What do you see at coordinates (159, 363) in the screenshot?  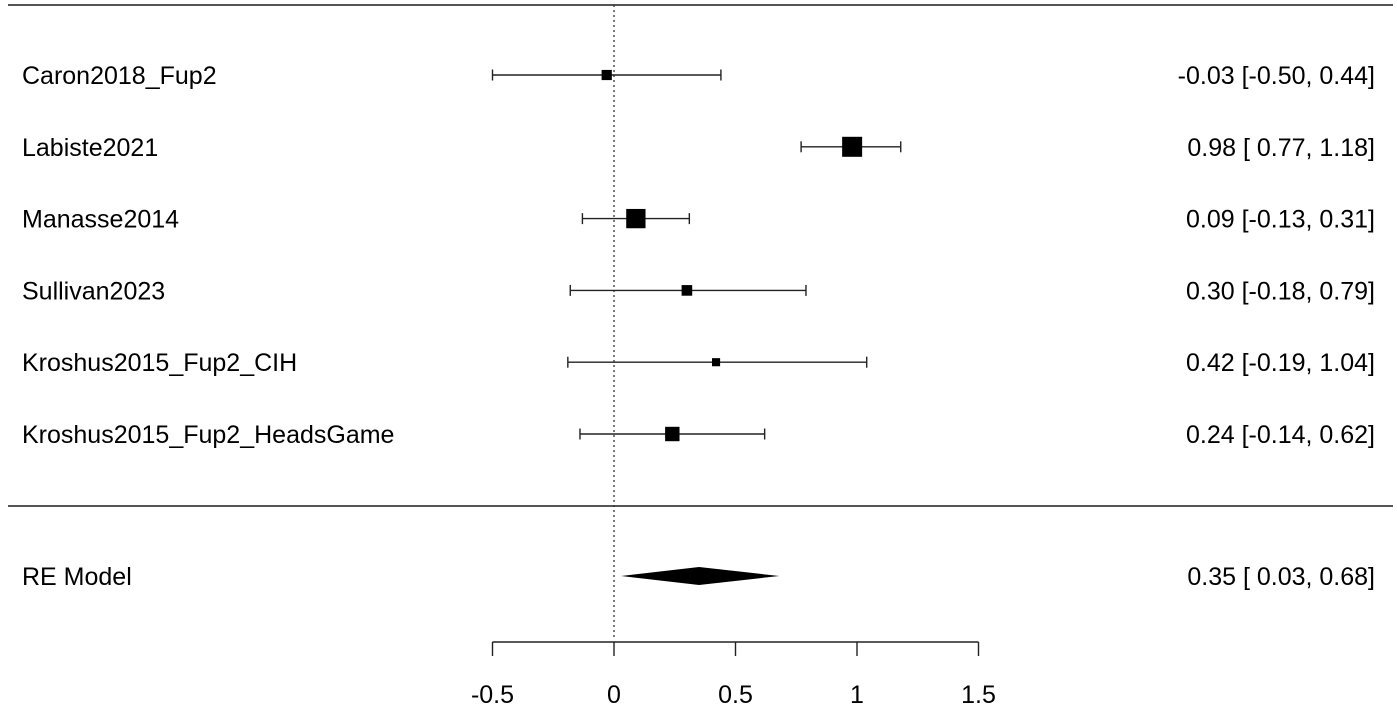 I see `study-label: Kroshus2015_Fup2_CIH` at bounding box center [159, 363].